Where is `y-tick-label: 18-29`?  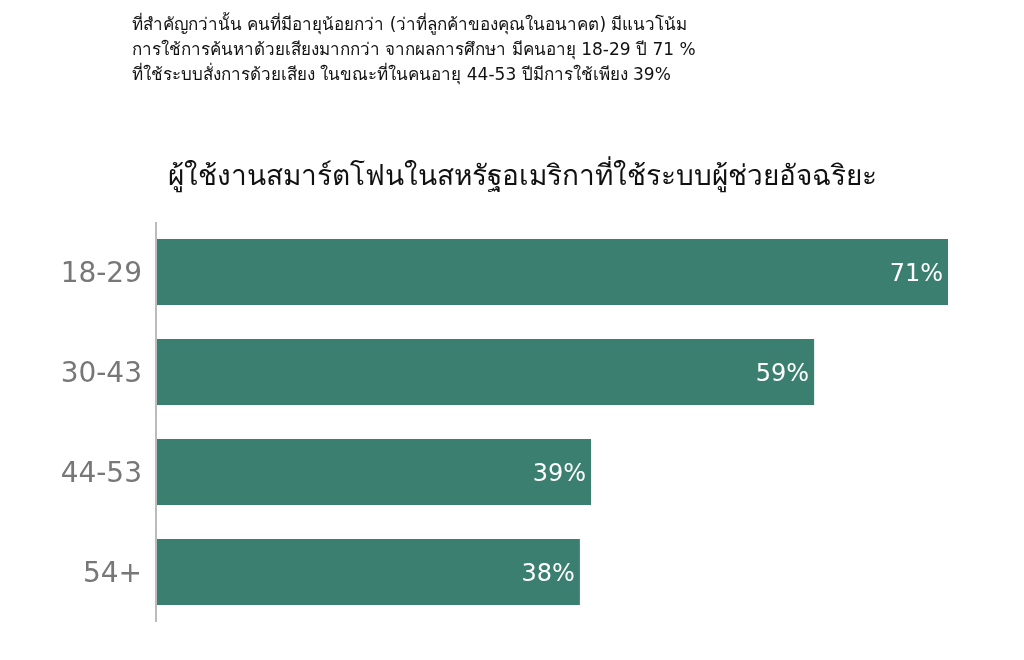
y-tick-label: 18-29 is located at coordinates (101, 272).